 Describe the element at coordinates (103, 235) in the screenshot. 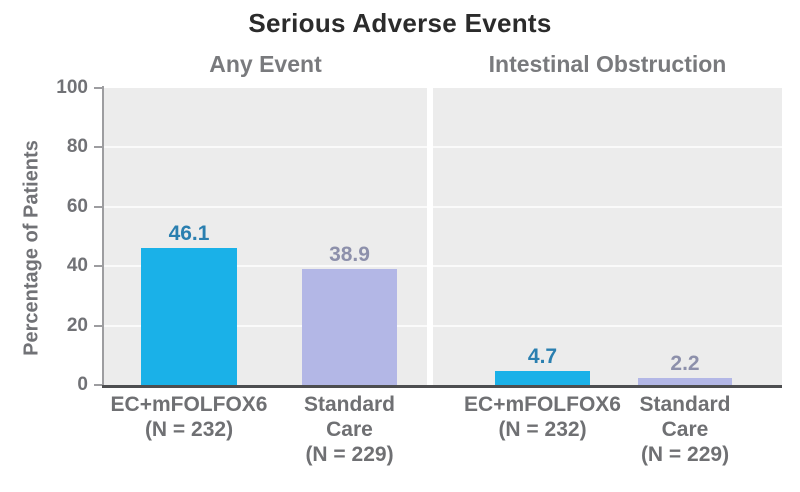

I see `y-axis-line` at that location.